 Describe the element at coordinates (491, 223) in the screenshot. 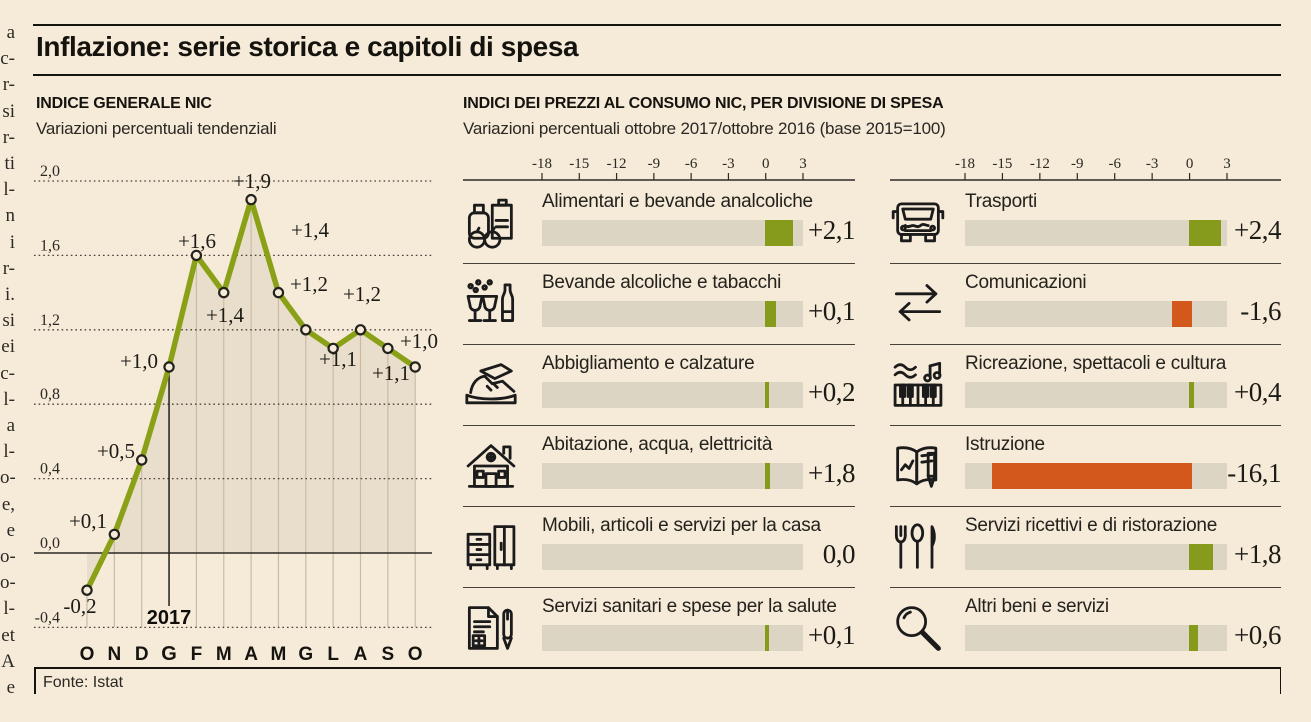

I see `food-icon` at that location.